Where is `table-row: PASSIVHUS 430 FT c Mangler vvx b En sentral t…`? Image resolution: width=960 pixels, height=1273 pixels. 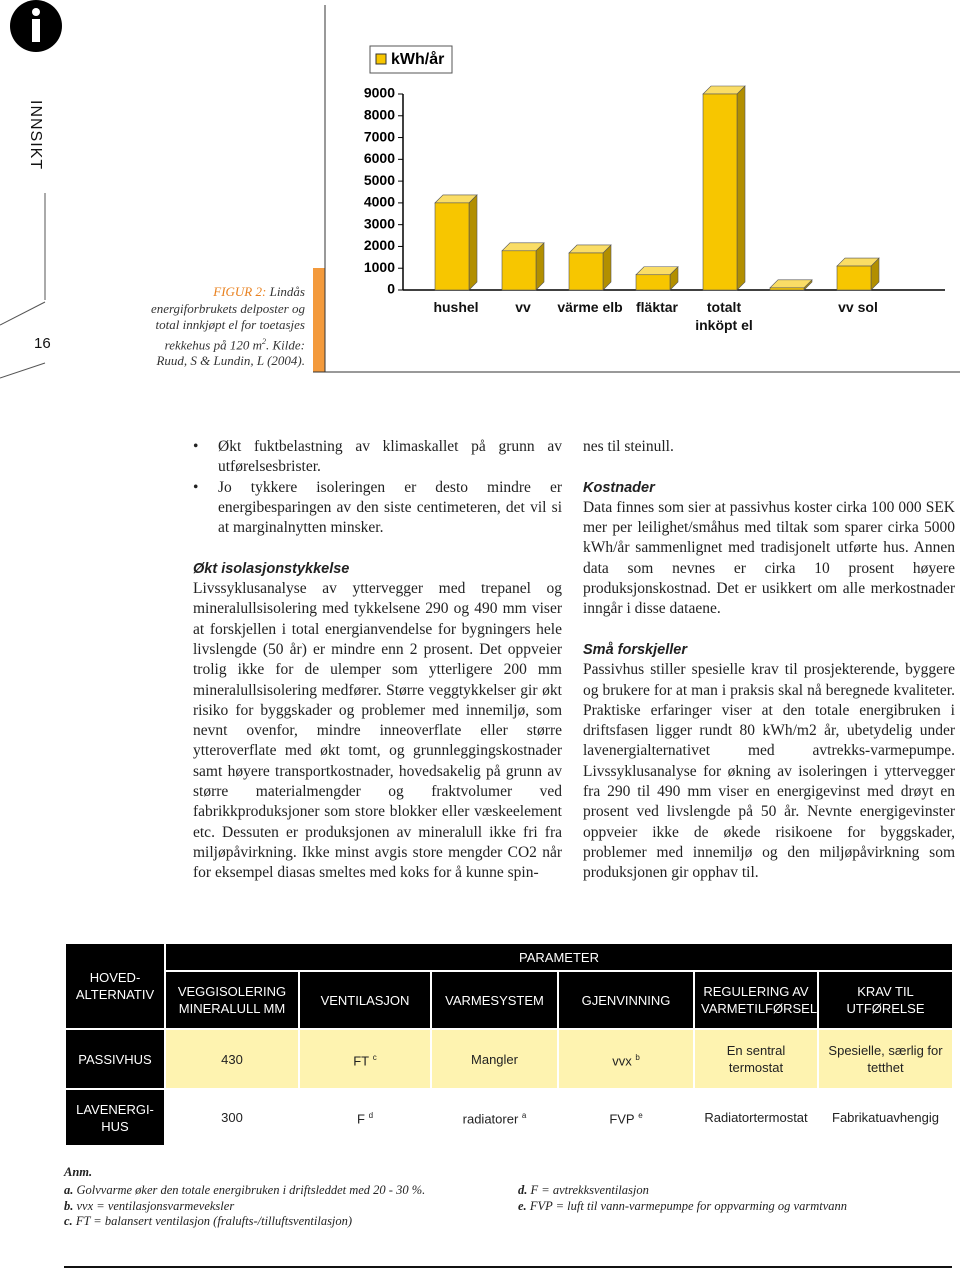
table-row: PASSIVHUS 430 FT c Mangler vvx b En sentral t… is located at coordinates (509, 1059).